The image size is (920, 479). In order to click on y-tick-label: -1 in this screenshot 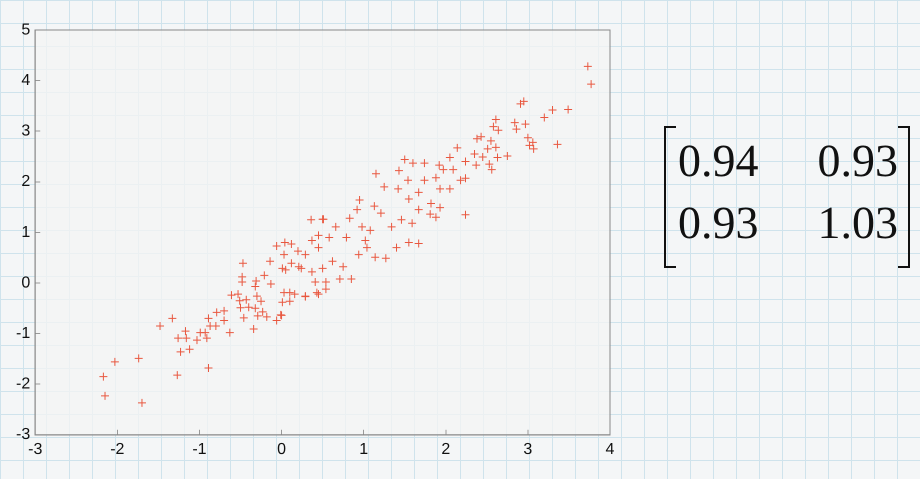, I will do `click(23, 333)`.